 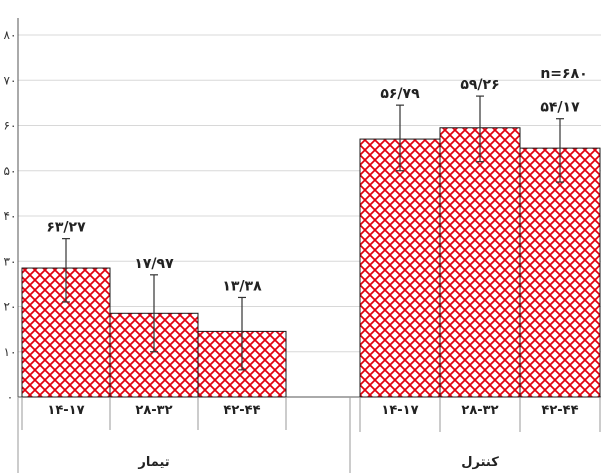 What do you see at coordinates (479, 85) in the screenshot?
I see `data-label: ۵۹/۲۶` at bounding box center [479, 85].